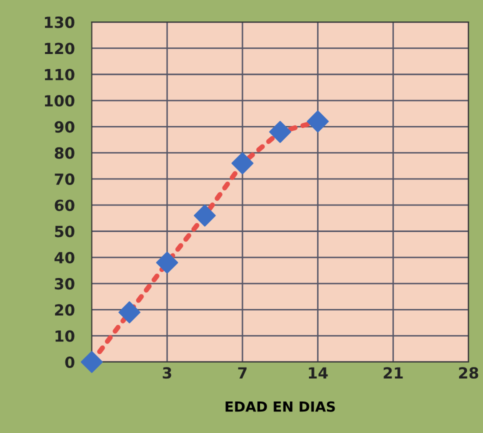 The width and height of the screenshot is (483, 433). What do you see at coordinates (64, 232) in the screenshot?
I see `y-tick-label: 50` at bounding box center [64, 232].